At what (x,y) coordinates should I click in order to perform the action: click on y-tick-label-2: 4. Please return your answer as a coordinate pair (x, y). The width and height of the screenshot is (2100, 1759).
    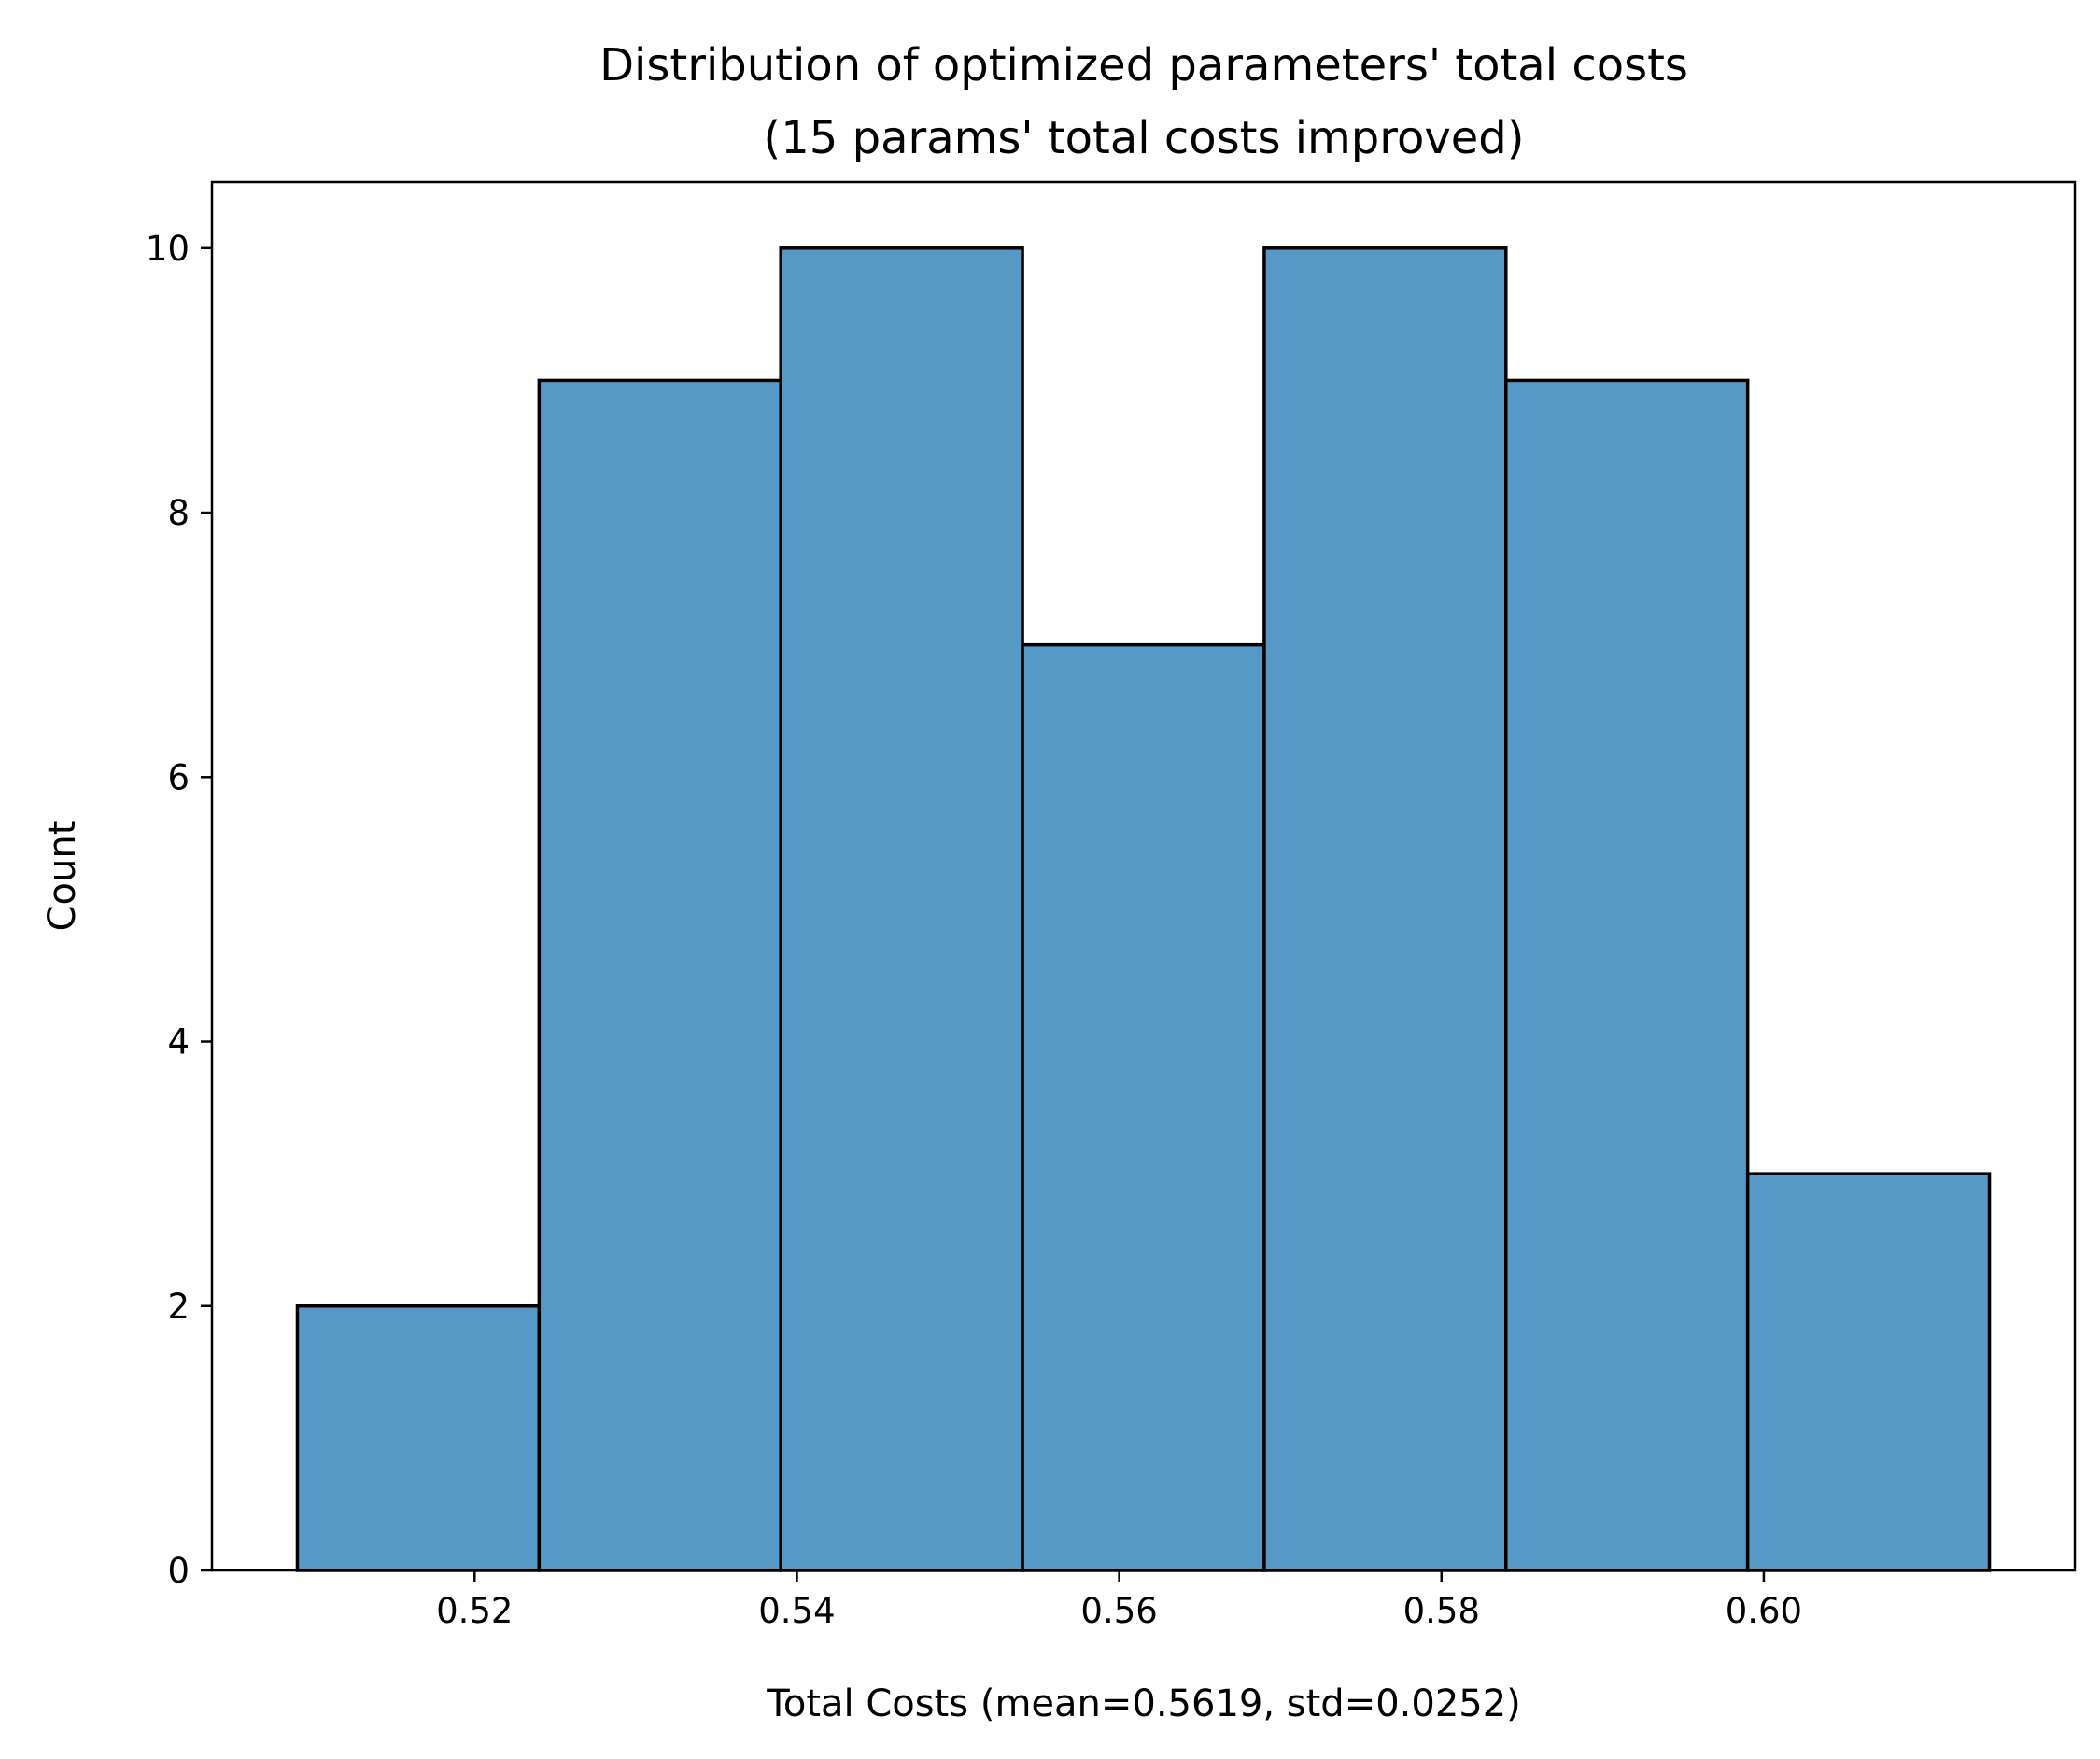
    Looking at the image, I should click on (178, 1042).